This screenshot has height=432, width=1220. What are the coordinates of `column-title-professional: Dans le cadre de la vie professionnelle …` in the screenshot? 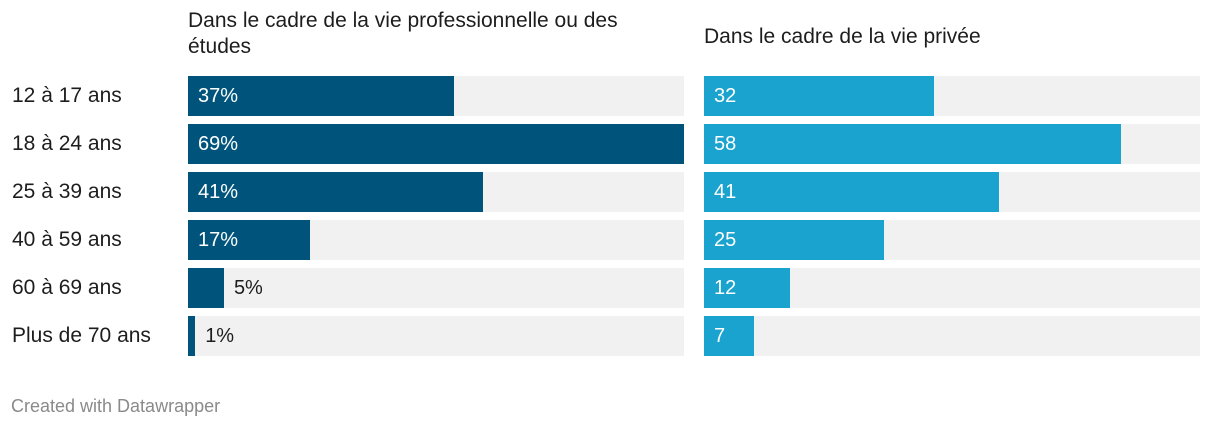 It's located at (403, 33).